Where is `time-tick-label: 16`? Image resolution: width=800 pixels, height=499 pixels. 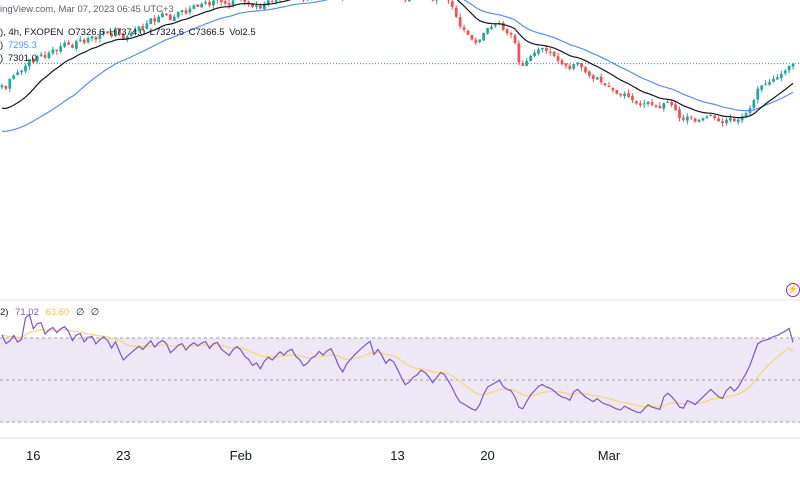 time-tick-label: 16 is located at coordinates (33, 455).